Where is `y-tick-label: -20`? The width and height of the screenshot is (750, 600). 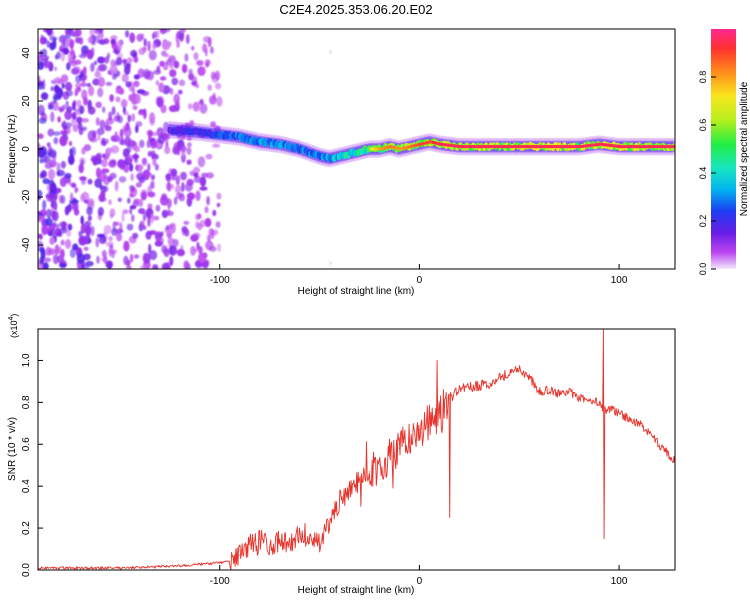
y-tick-label: -20 is located at coordinates (26, 196).